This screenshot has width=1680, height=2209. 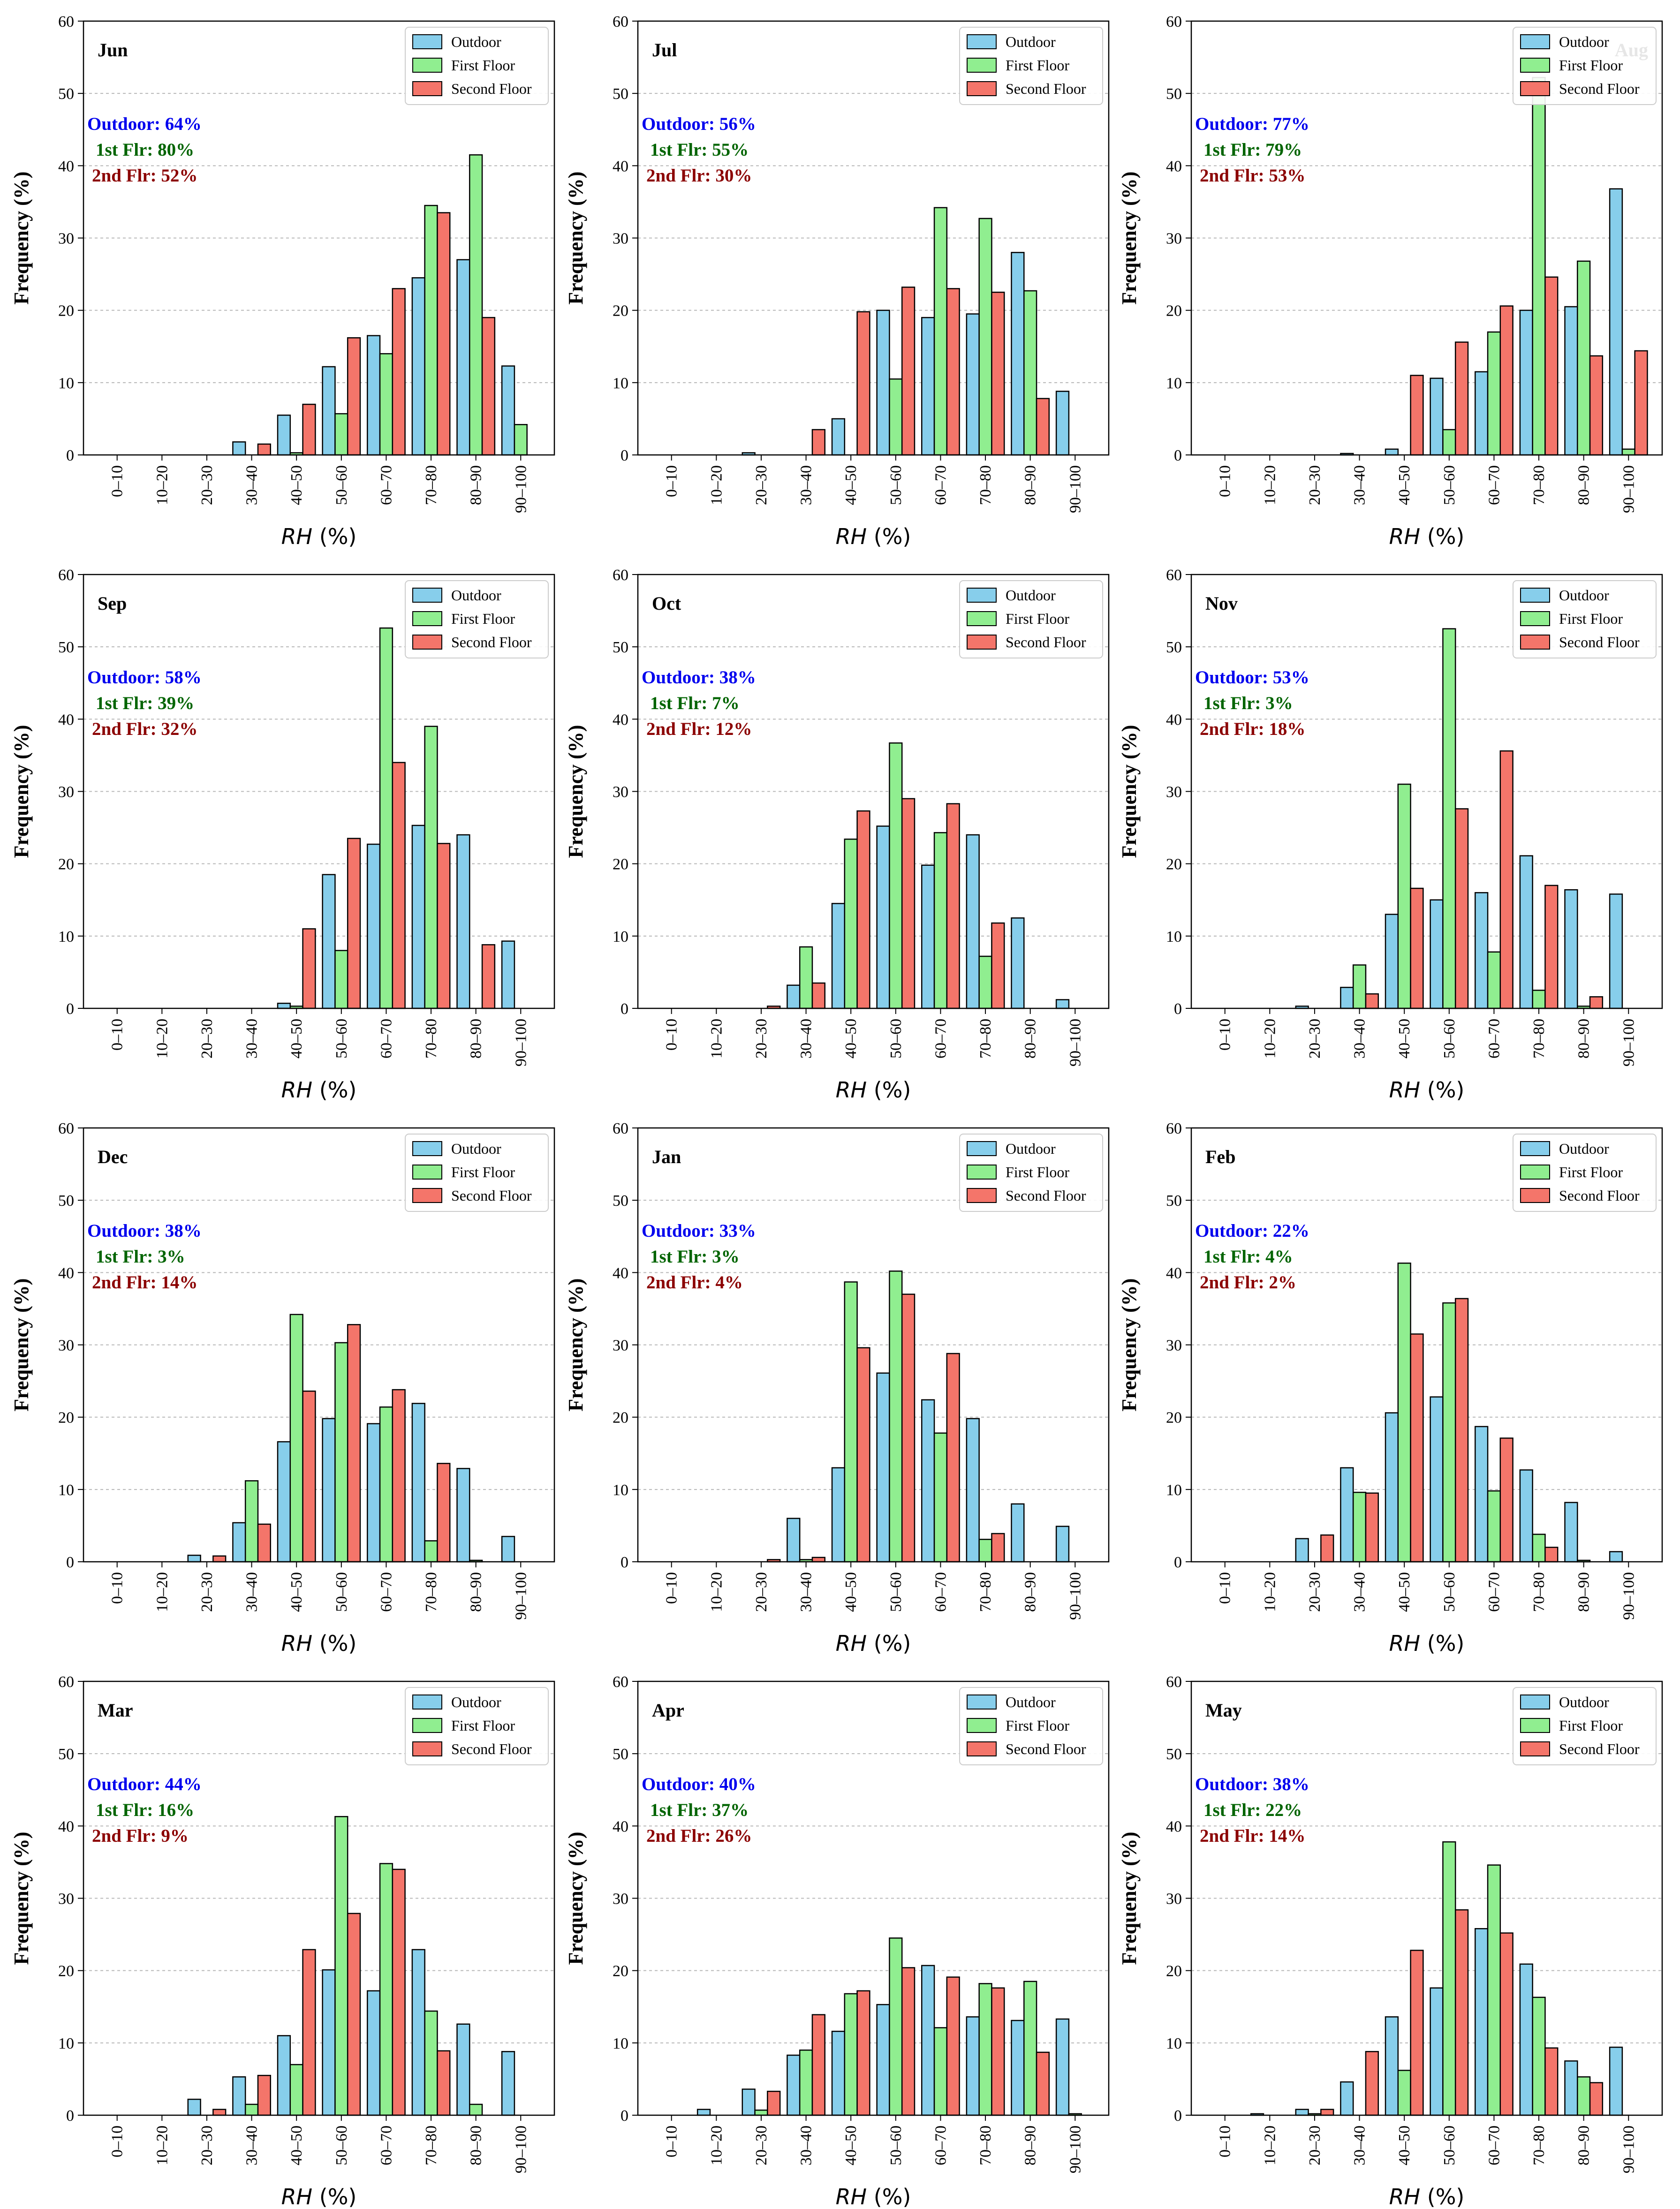 What do you see at coordinates (664, 50) in the screenshot?
I see `month-label: Jul` at bounding box center [664, 50].